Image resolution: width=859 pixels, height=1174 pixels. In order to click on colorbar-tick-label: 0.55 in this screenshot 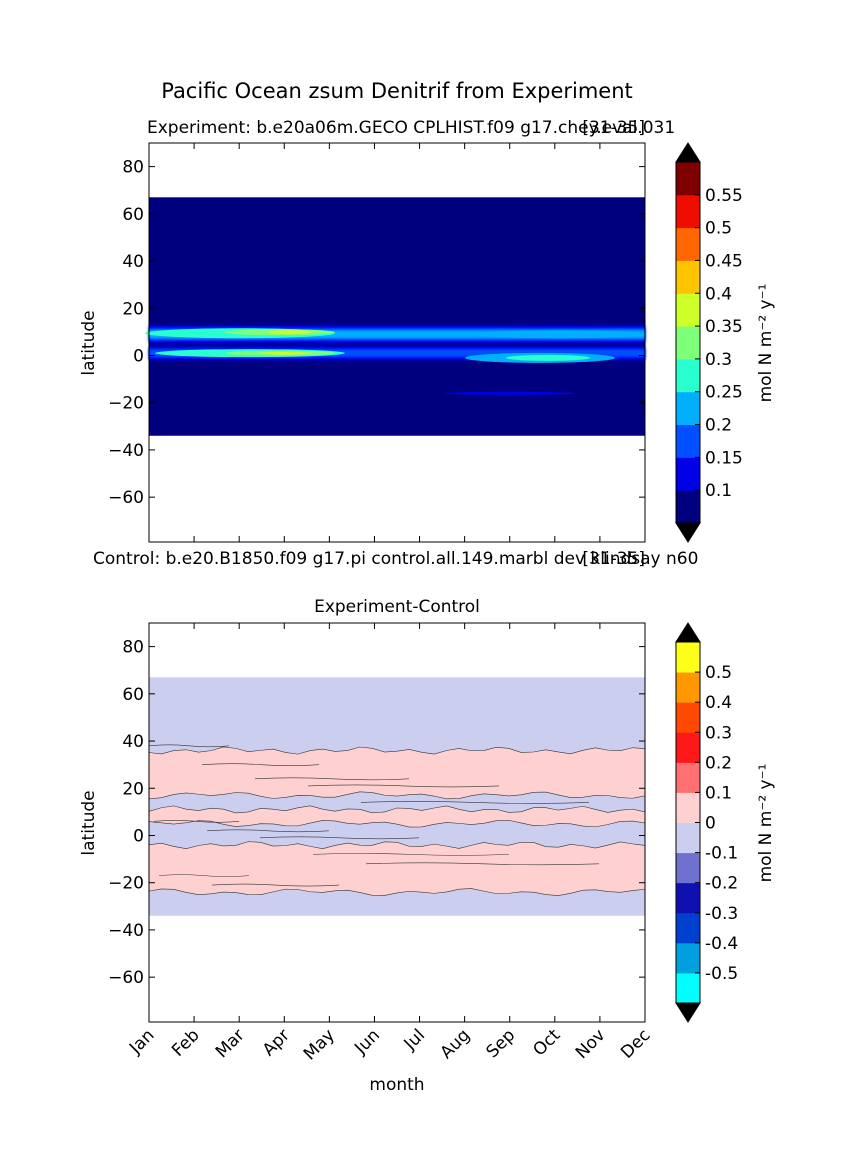, I will do `click(724, 196)`.